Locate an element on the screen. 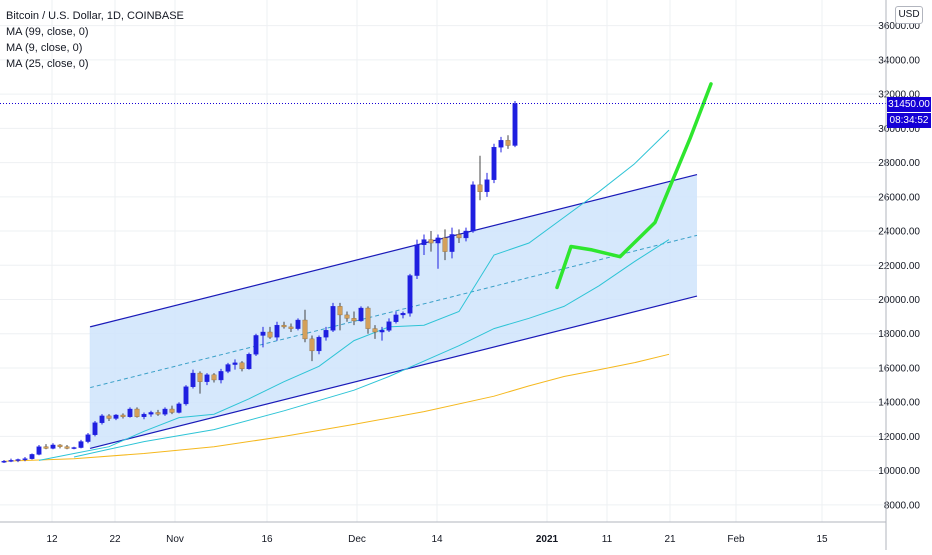  last-price-tag: 31450.00 is located at coordinates (909, 104).